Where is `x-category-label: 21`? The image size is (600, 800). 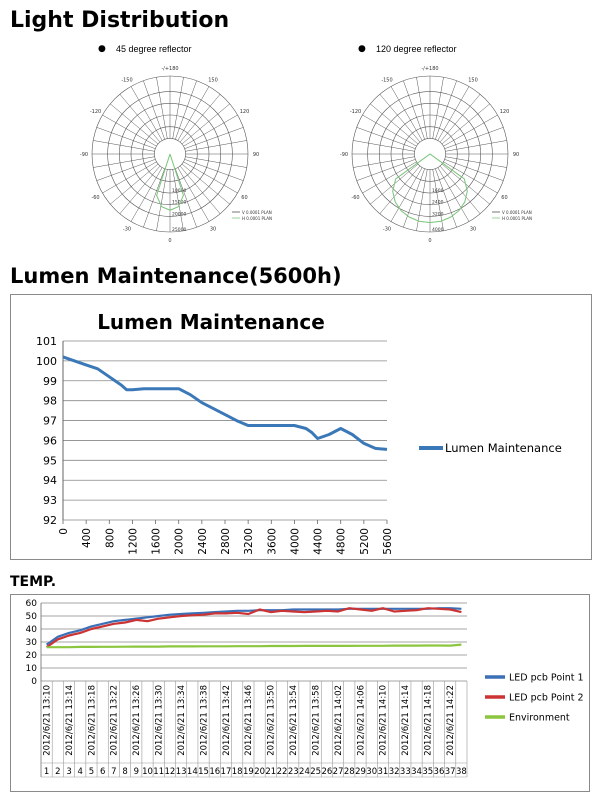 x-category-label: 21 is located at coordinates (270, 772).